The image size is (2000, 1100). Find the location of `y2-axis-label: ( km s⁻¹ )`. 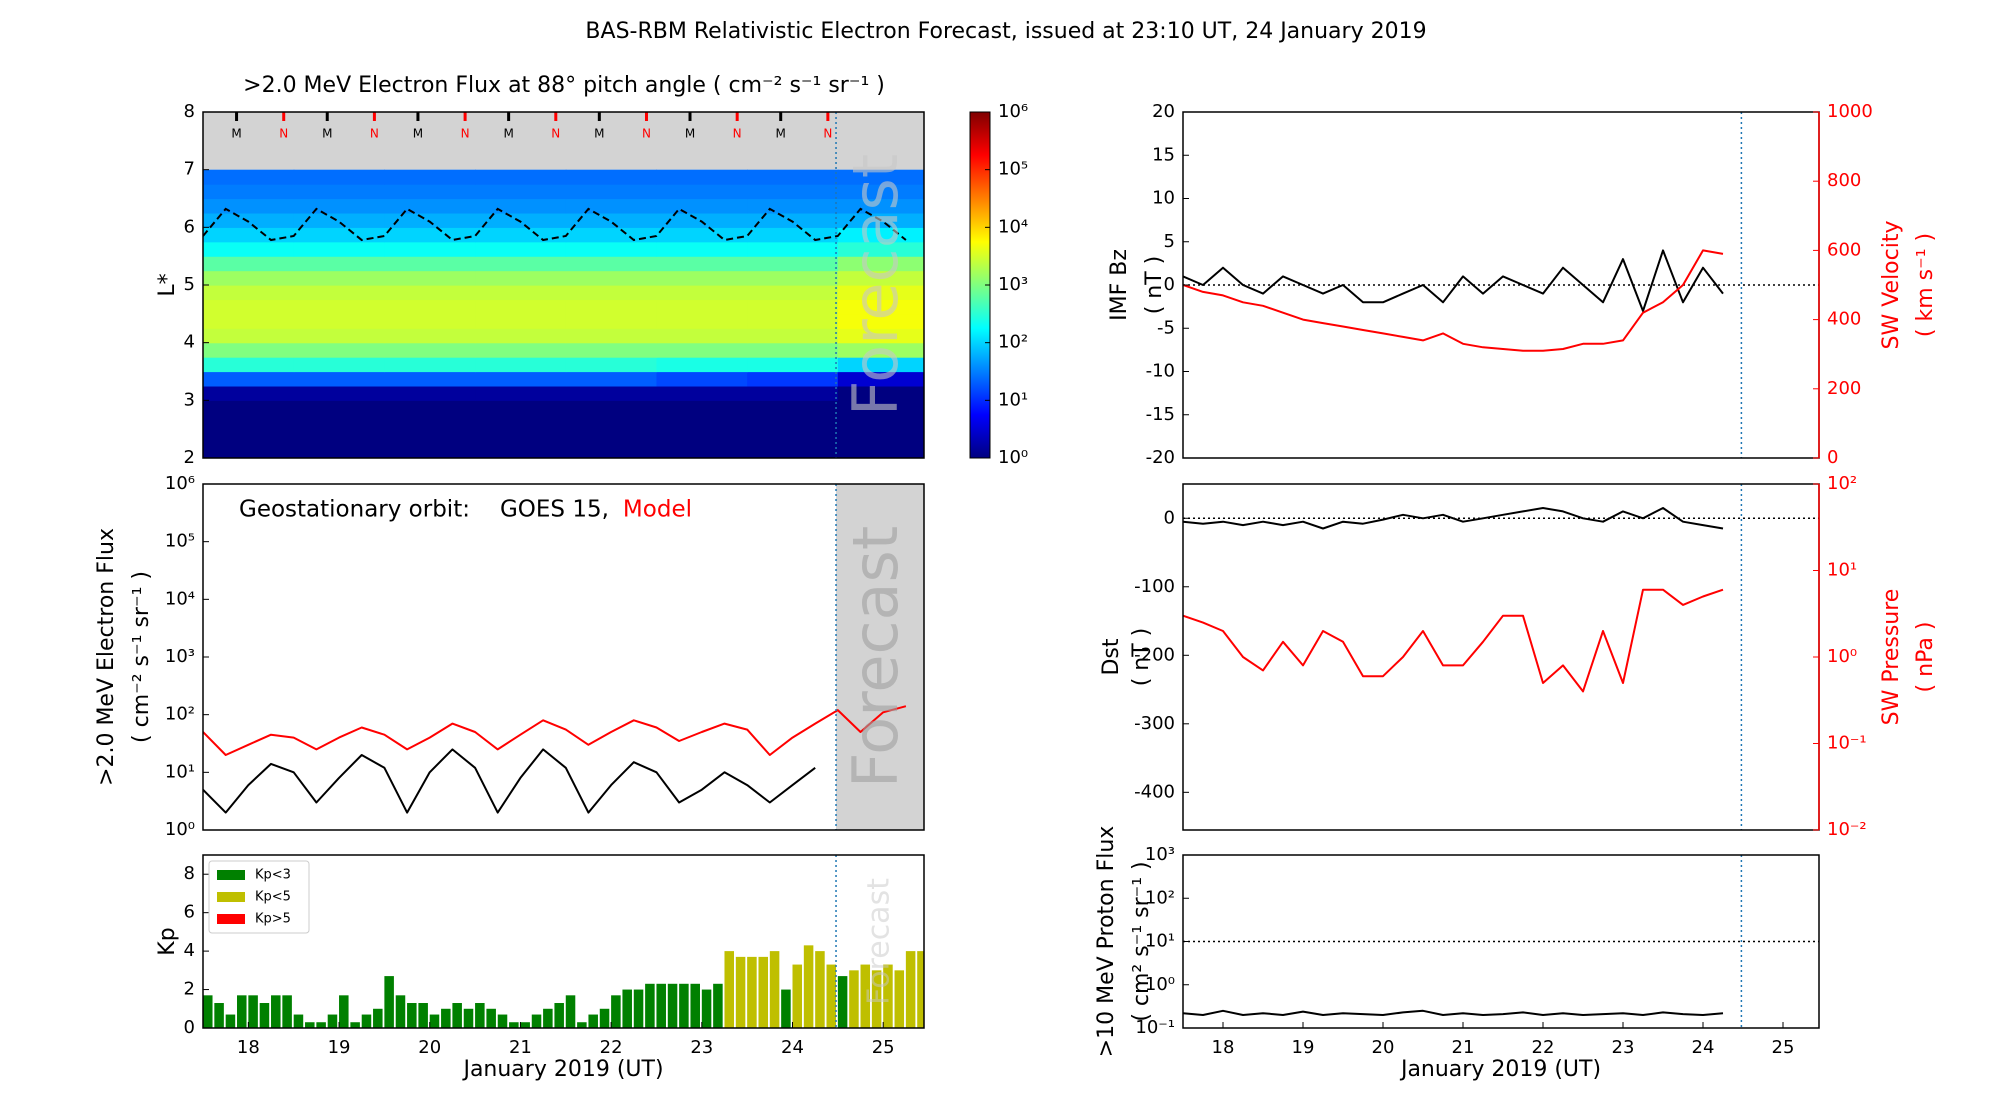

y2-axis-label: ( km s⁻¹ ) is located at coordinates (1925, 285).